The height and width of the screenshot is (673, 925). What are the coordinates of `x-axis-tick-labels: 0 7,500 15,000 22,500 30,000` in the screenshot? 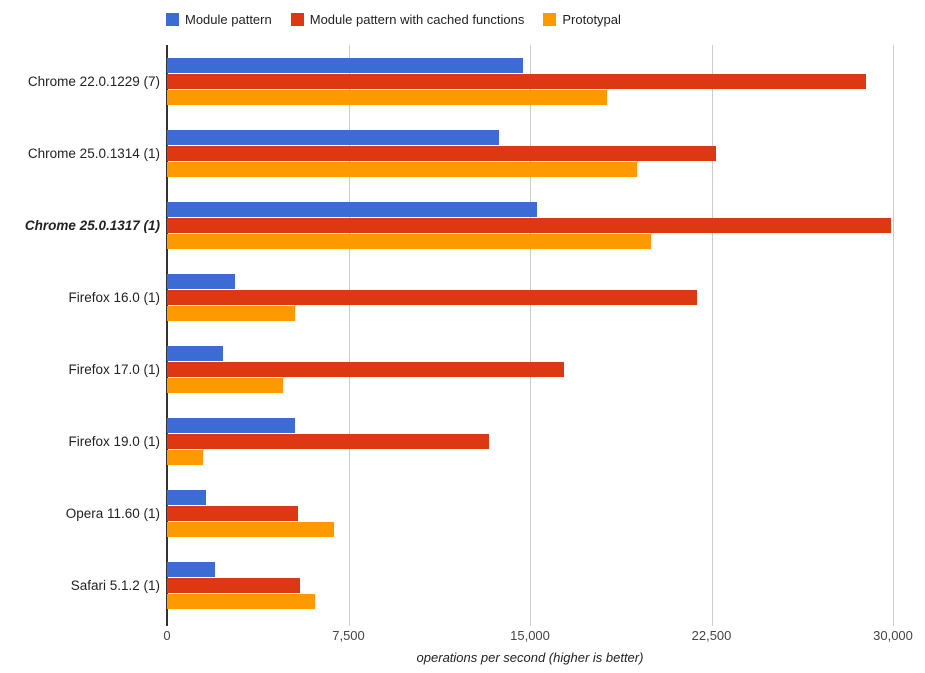 It's located at (538, 636).